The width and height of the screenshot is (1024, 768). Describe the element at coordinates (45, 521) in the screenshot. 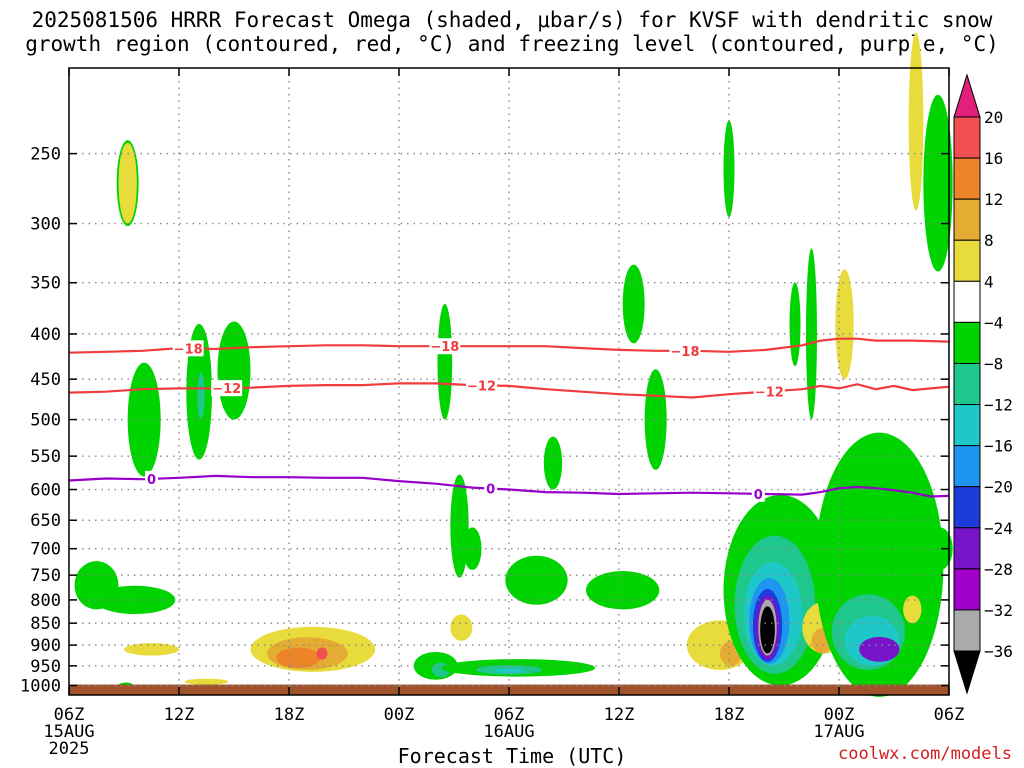

I see `y-tick-label: 650` at that location.